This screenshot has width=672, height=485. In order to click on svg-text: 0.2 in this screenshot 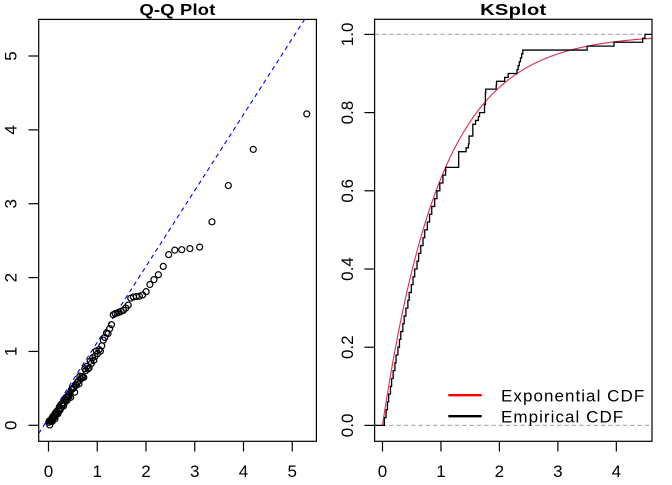, I will do `click(347, 347)`.